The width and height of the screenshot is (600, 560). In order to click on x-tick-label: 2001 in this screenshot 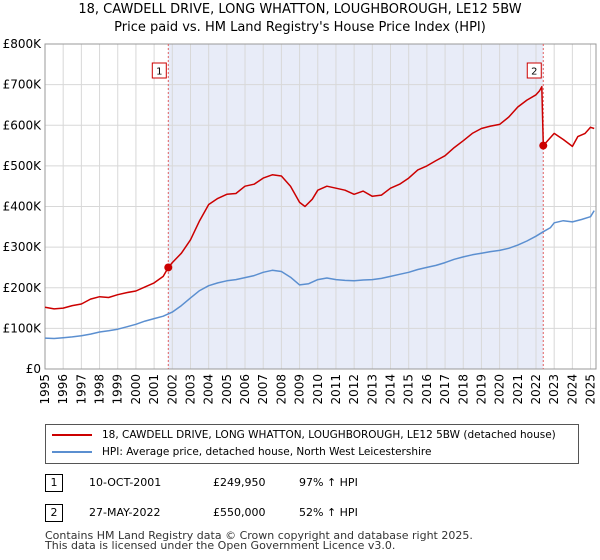, I will do `click(154, 389)`.